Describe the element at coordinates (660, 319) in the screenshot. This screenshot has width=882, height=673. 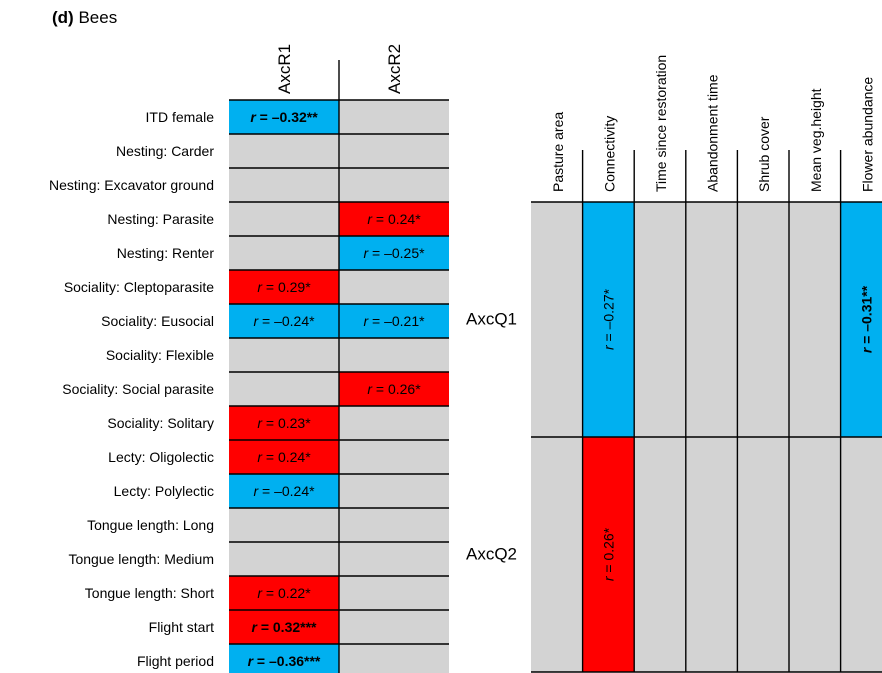
I see `cell-axcq1-time-since-restoration` at that location.